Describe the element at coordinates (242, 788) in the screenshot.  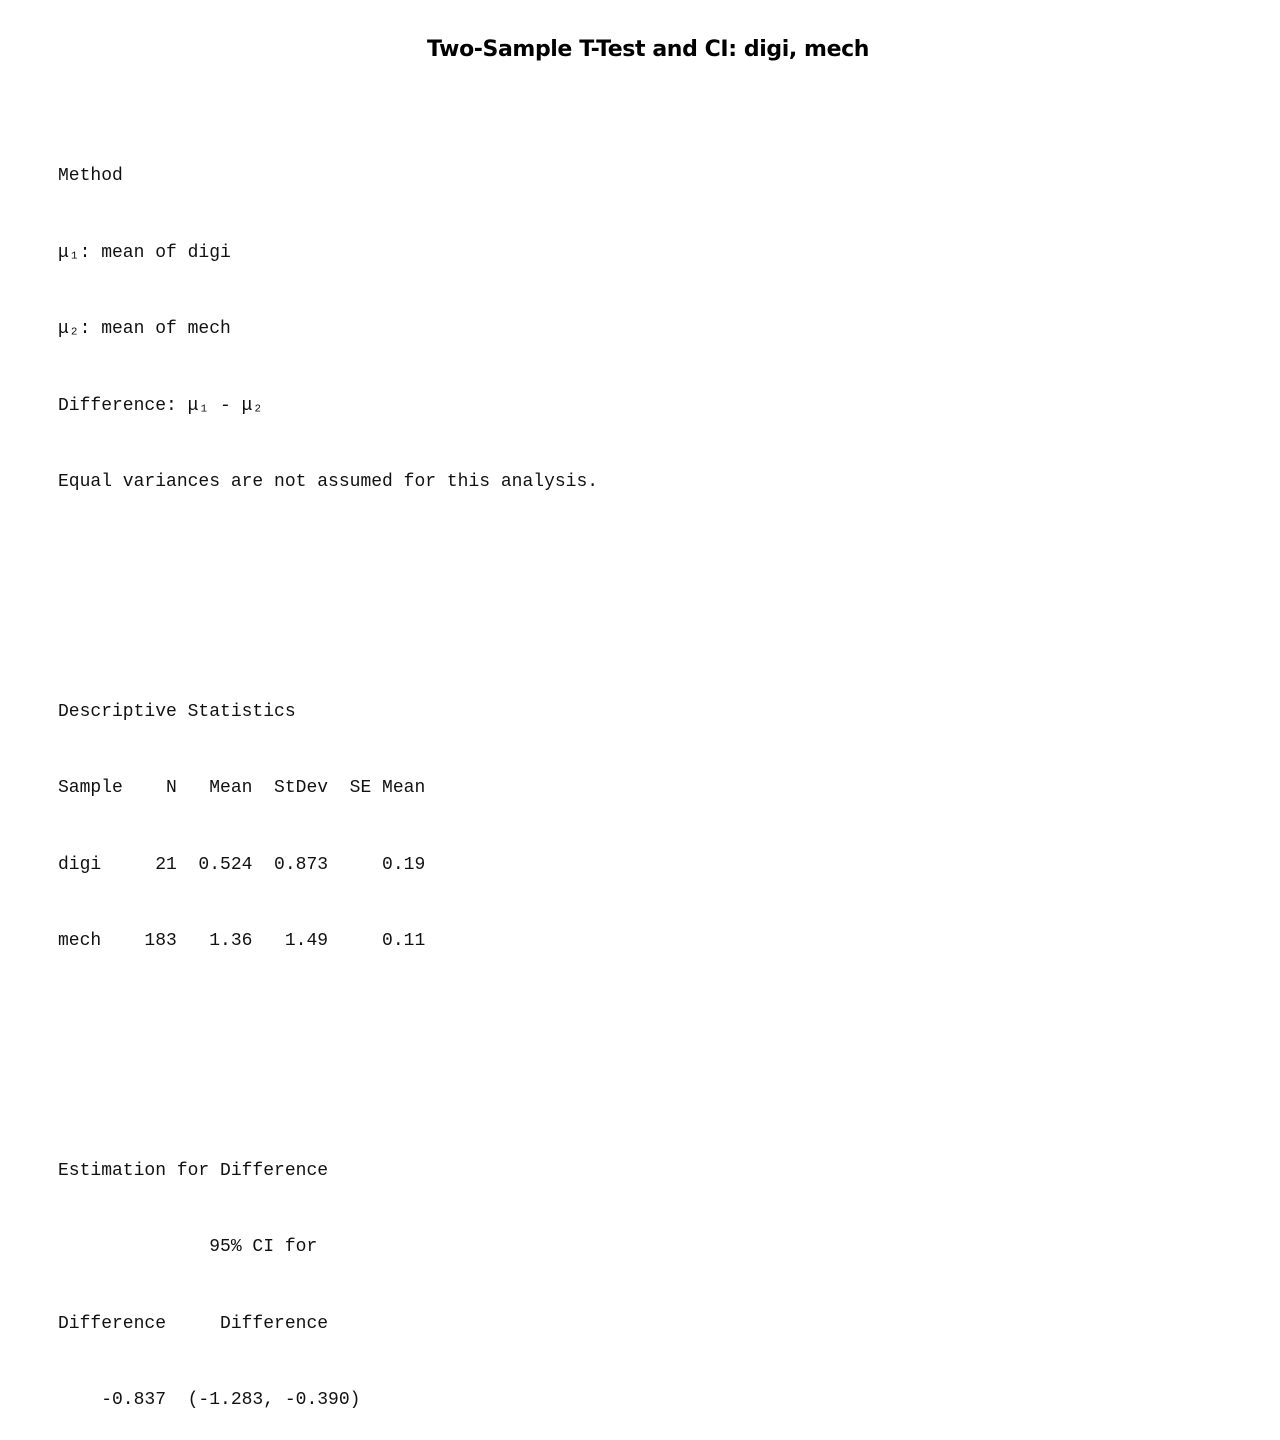
I see `descriptive-header: Sample N Mean StDev SE Mean` at that location.